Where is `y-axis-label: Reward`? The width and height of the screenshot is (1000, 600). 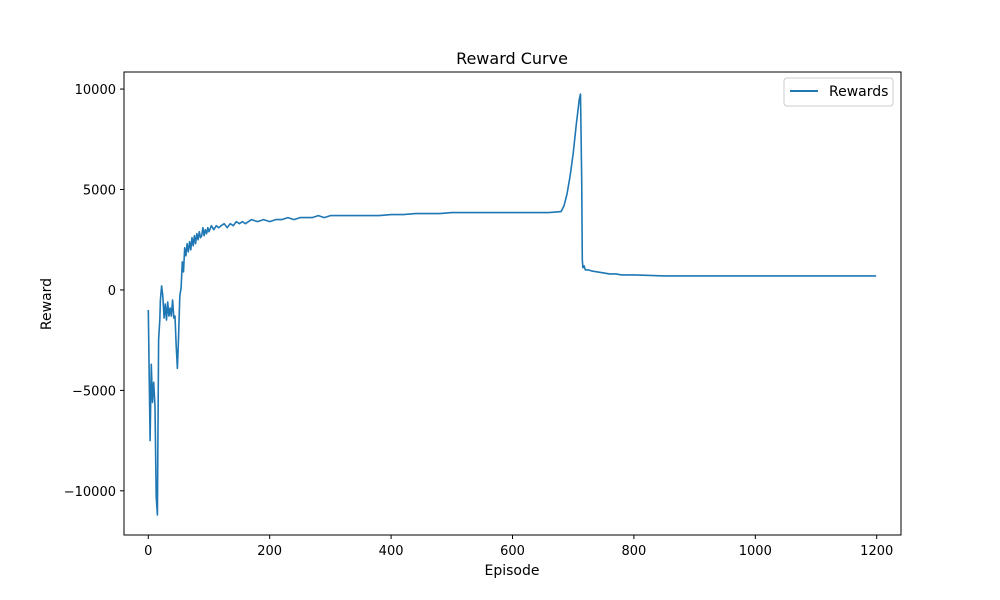 y-axis-label: Reward is located at coordinates (47, 304).